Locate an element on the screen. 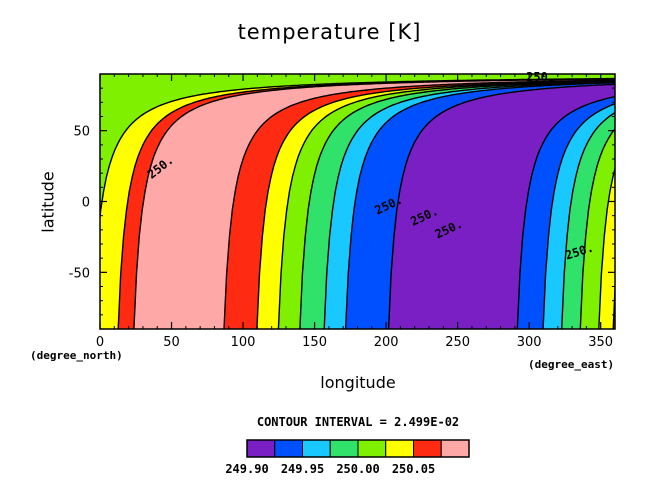 Image resolution: width=659 pixels, height=494 pixels. x-axis-label: longitude is located at coordinates (358, 382).